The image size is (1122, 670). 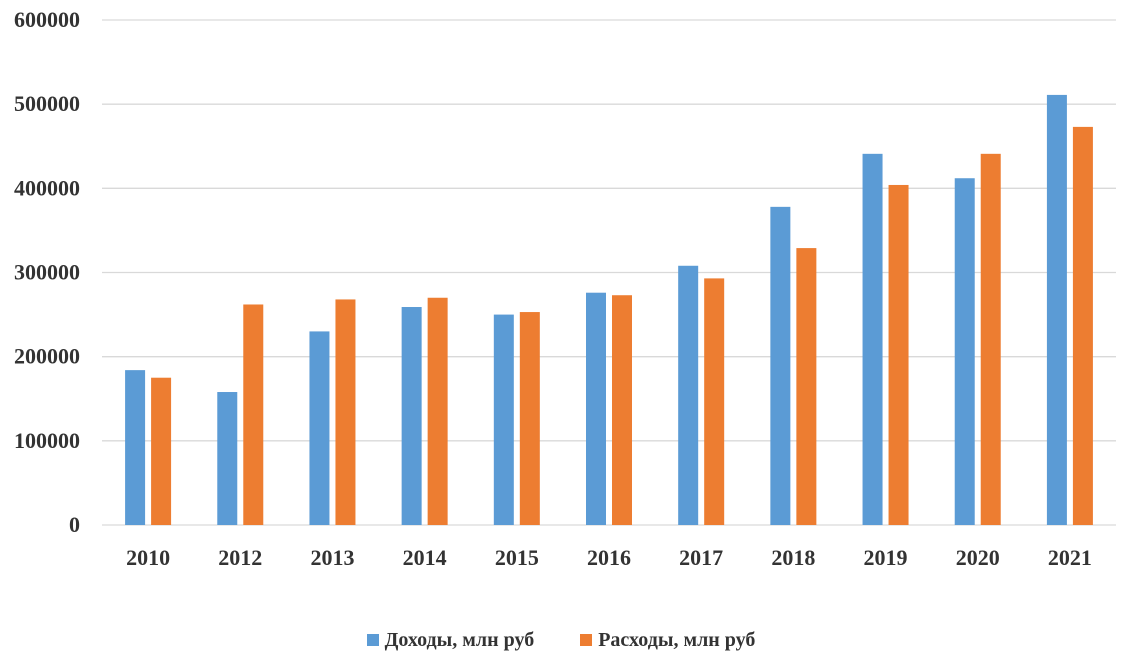 I want to click on y-axis-ticks: 0 100000 200000 300000 400000 500000 600000, so click(x=47, y=272).